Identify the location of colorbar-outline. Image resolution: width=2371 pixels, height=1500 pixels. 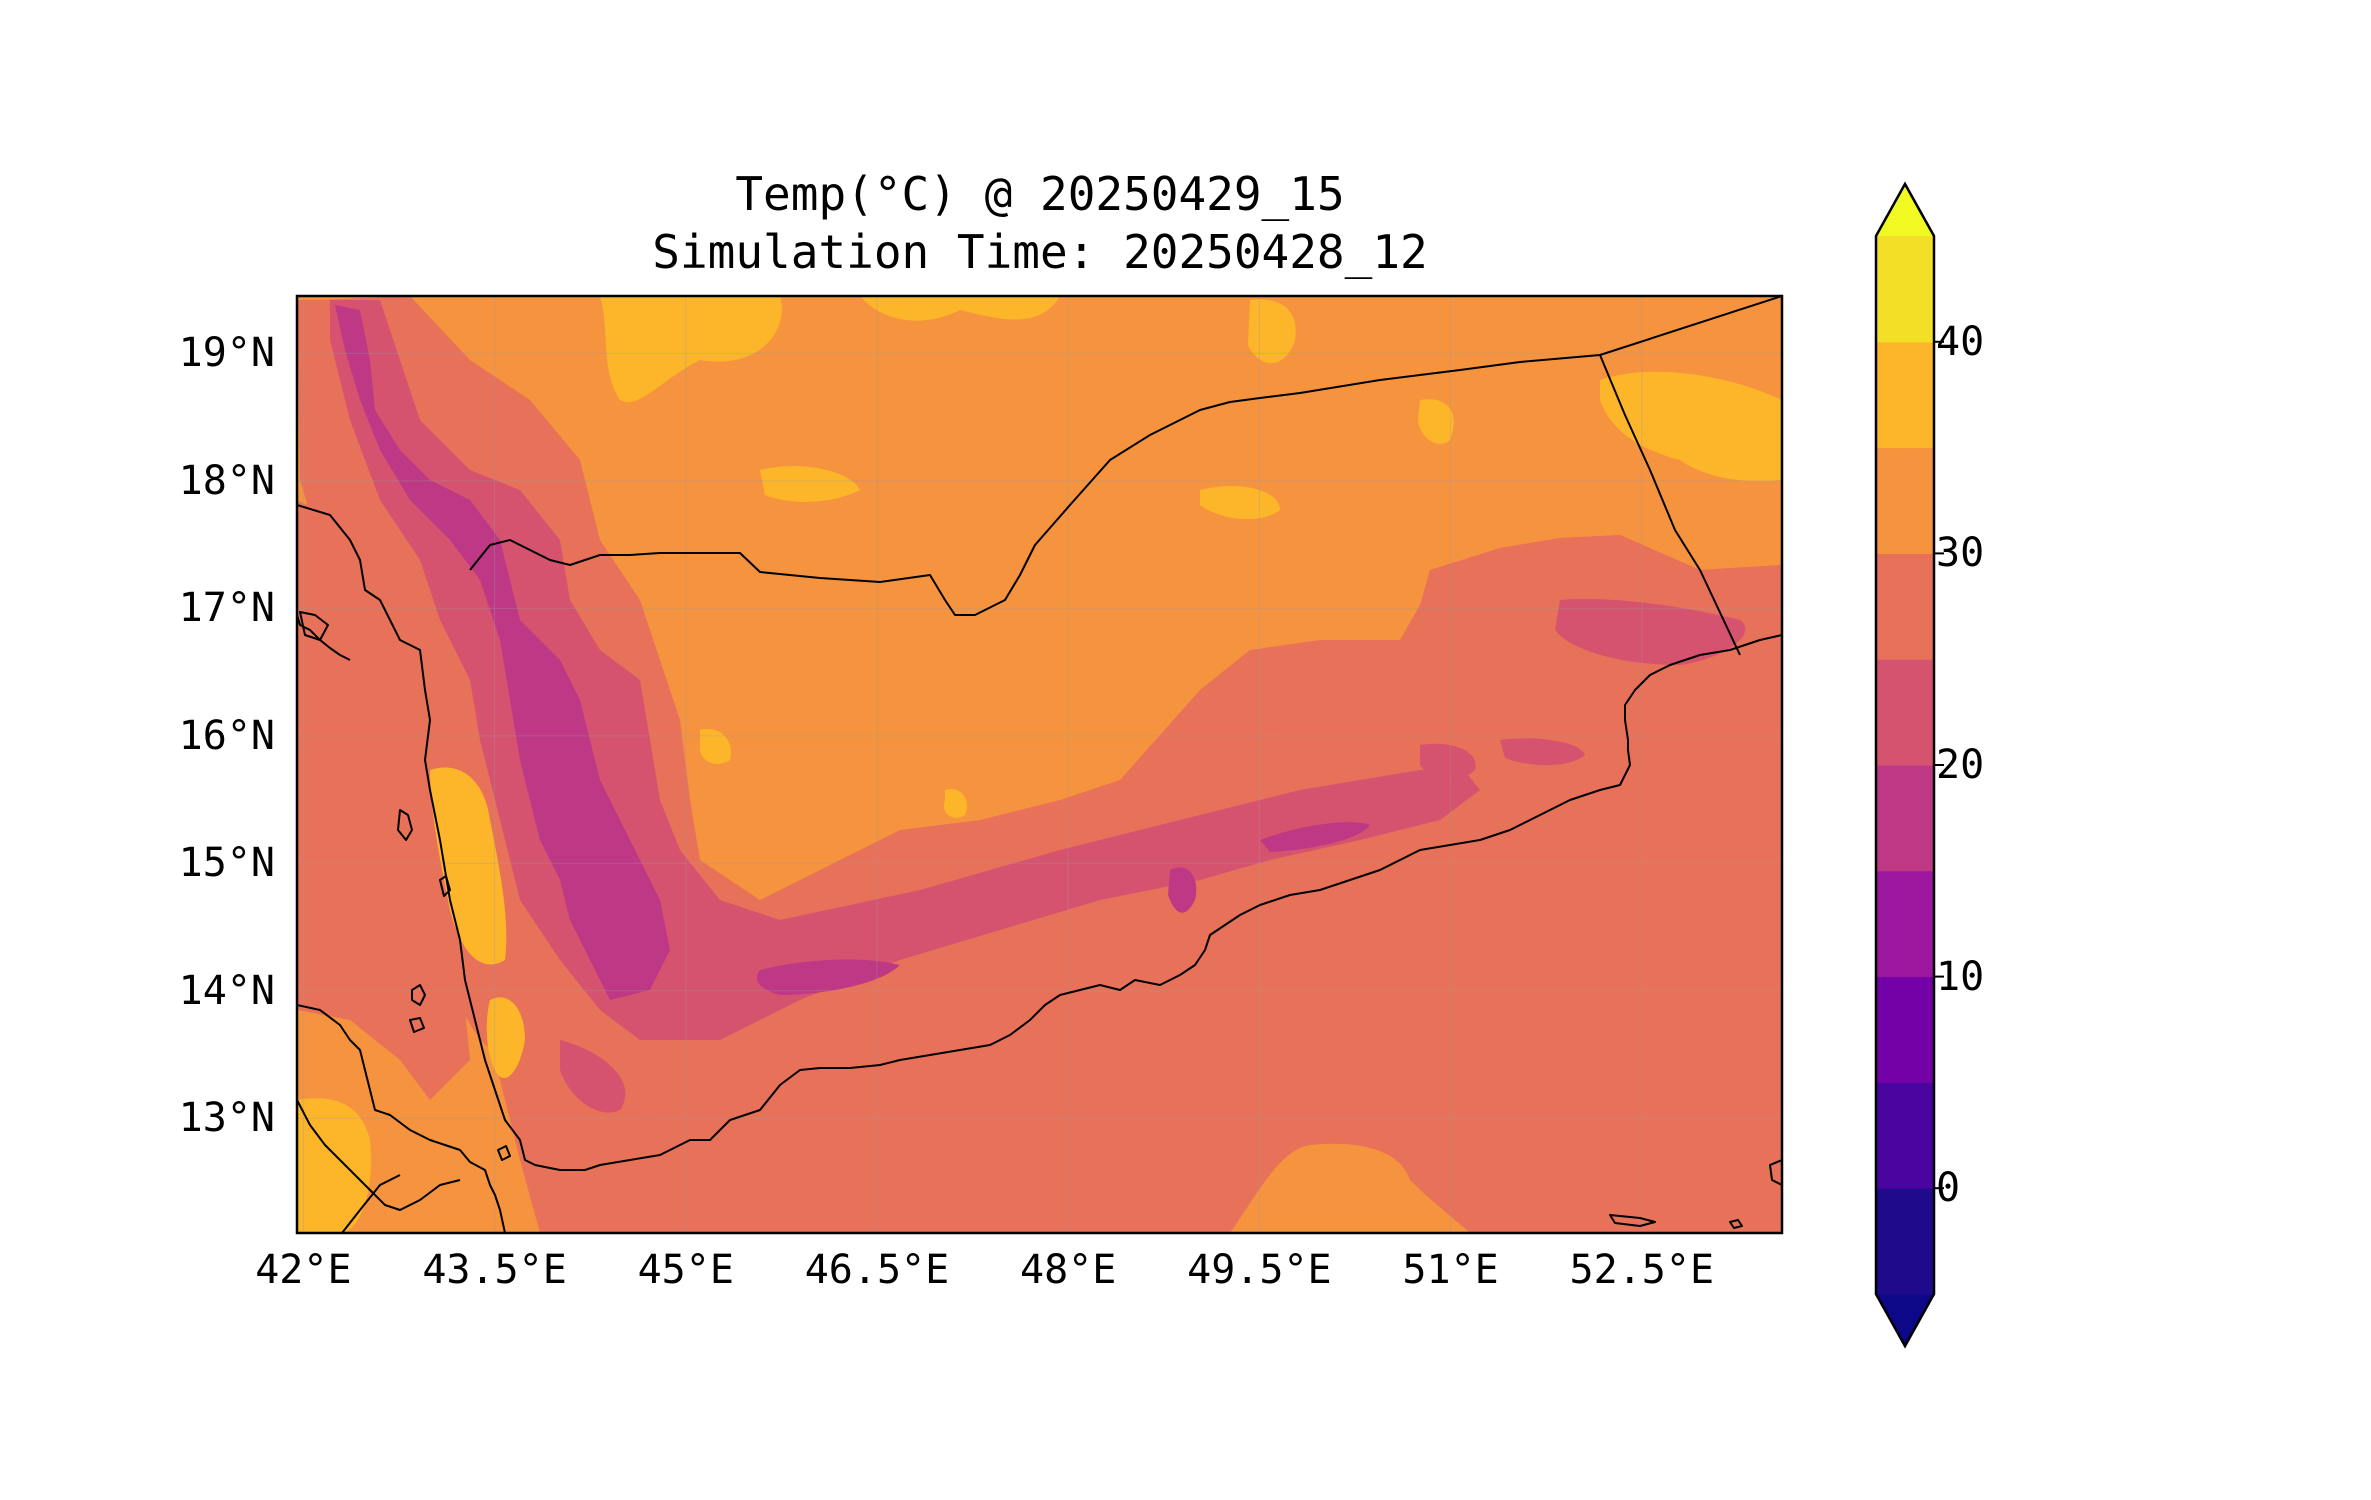
(1905, 765).